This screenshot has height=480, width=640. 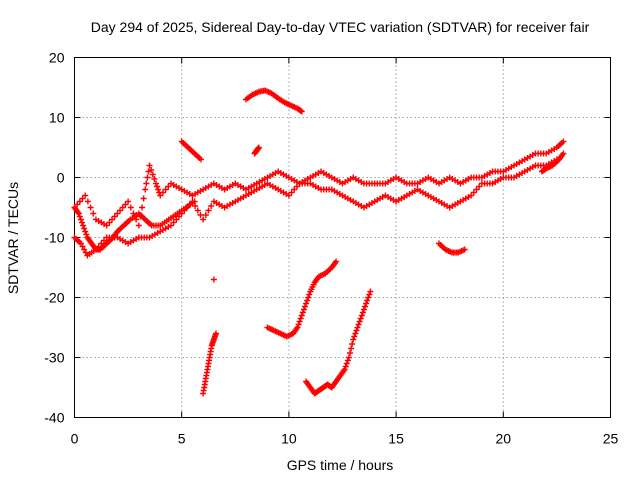 I want to click on series-trace-dip-left, so click(x=134, y=225).